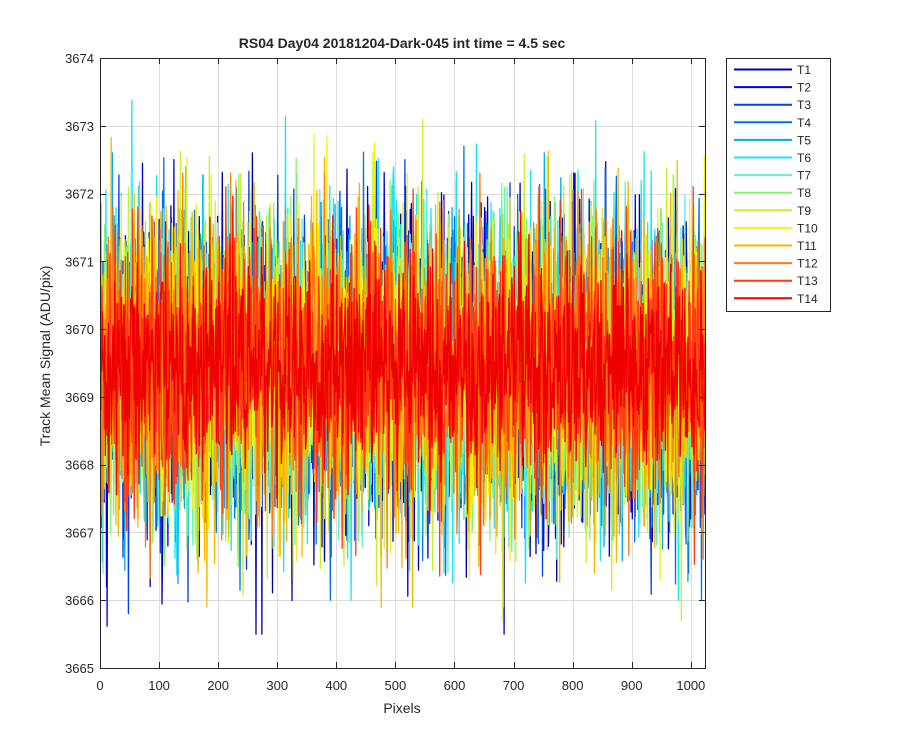 This screenshot has height=750, width=900. I want to click on y-tick-labels: 3665 3666 3667 3668 3669 3670 3671 3672 3673 3674, so click(79, 363).